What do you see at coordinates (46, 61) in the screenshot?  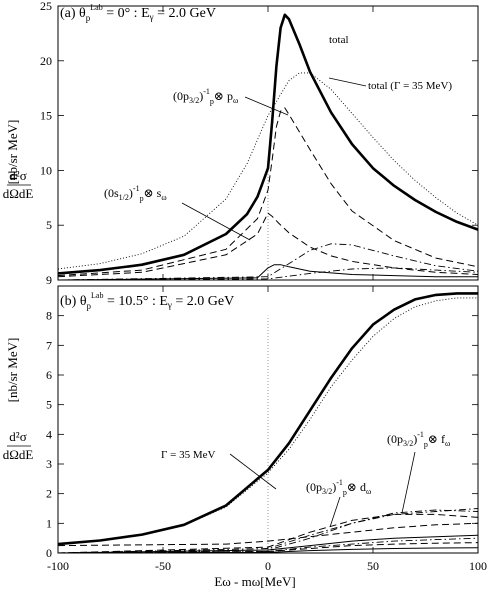 I see `y-tick-label: 20` at bounding box center [46, 61].